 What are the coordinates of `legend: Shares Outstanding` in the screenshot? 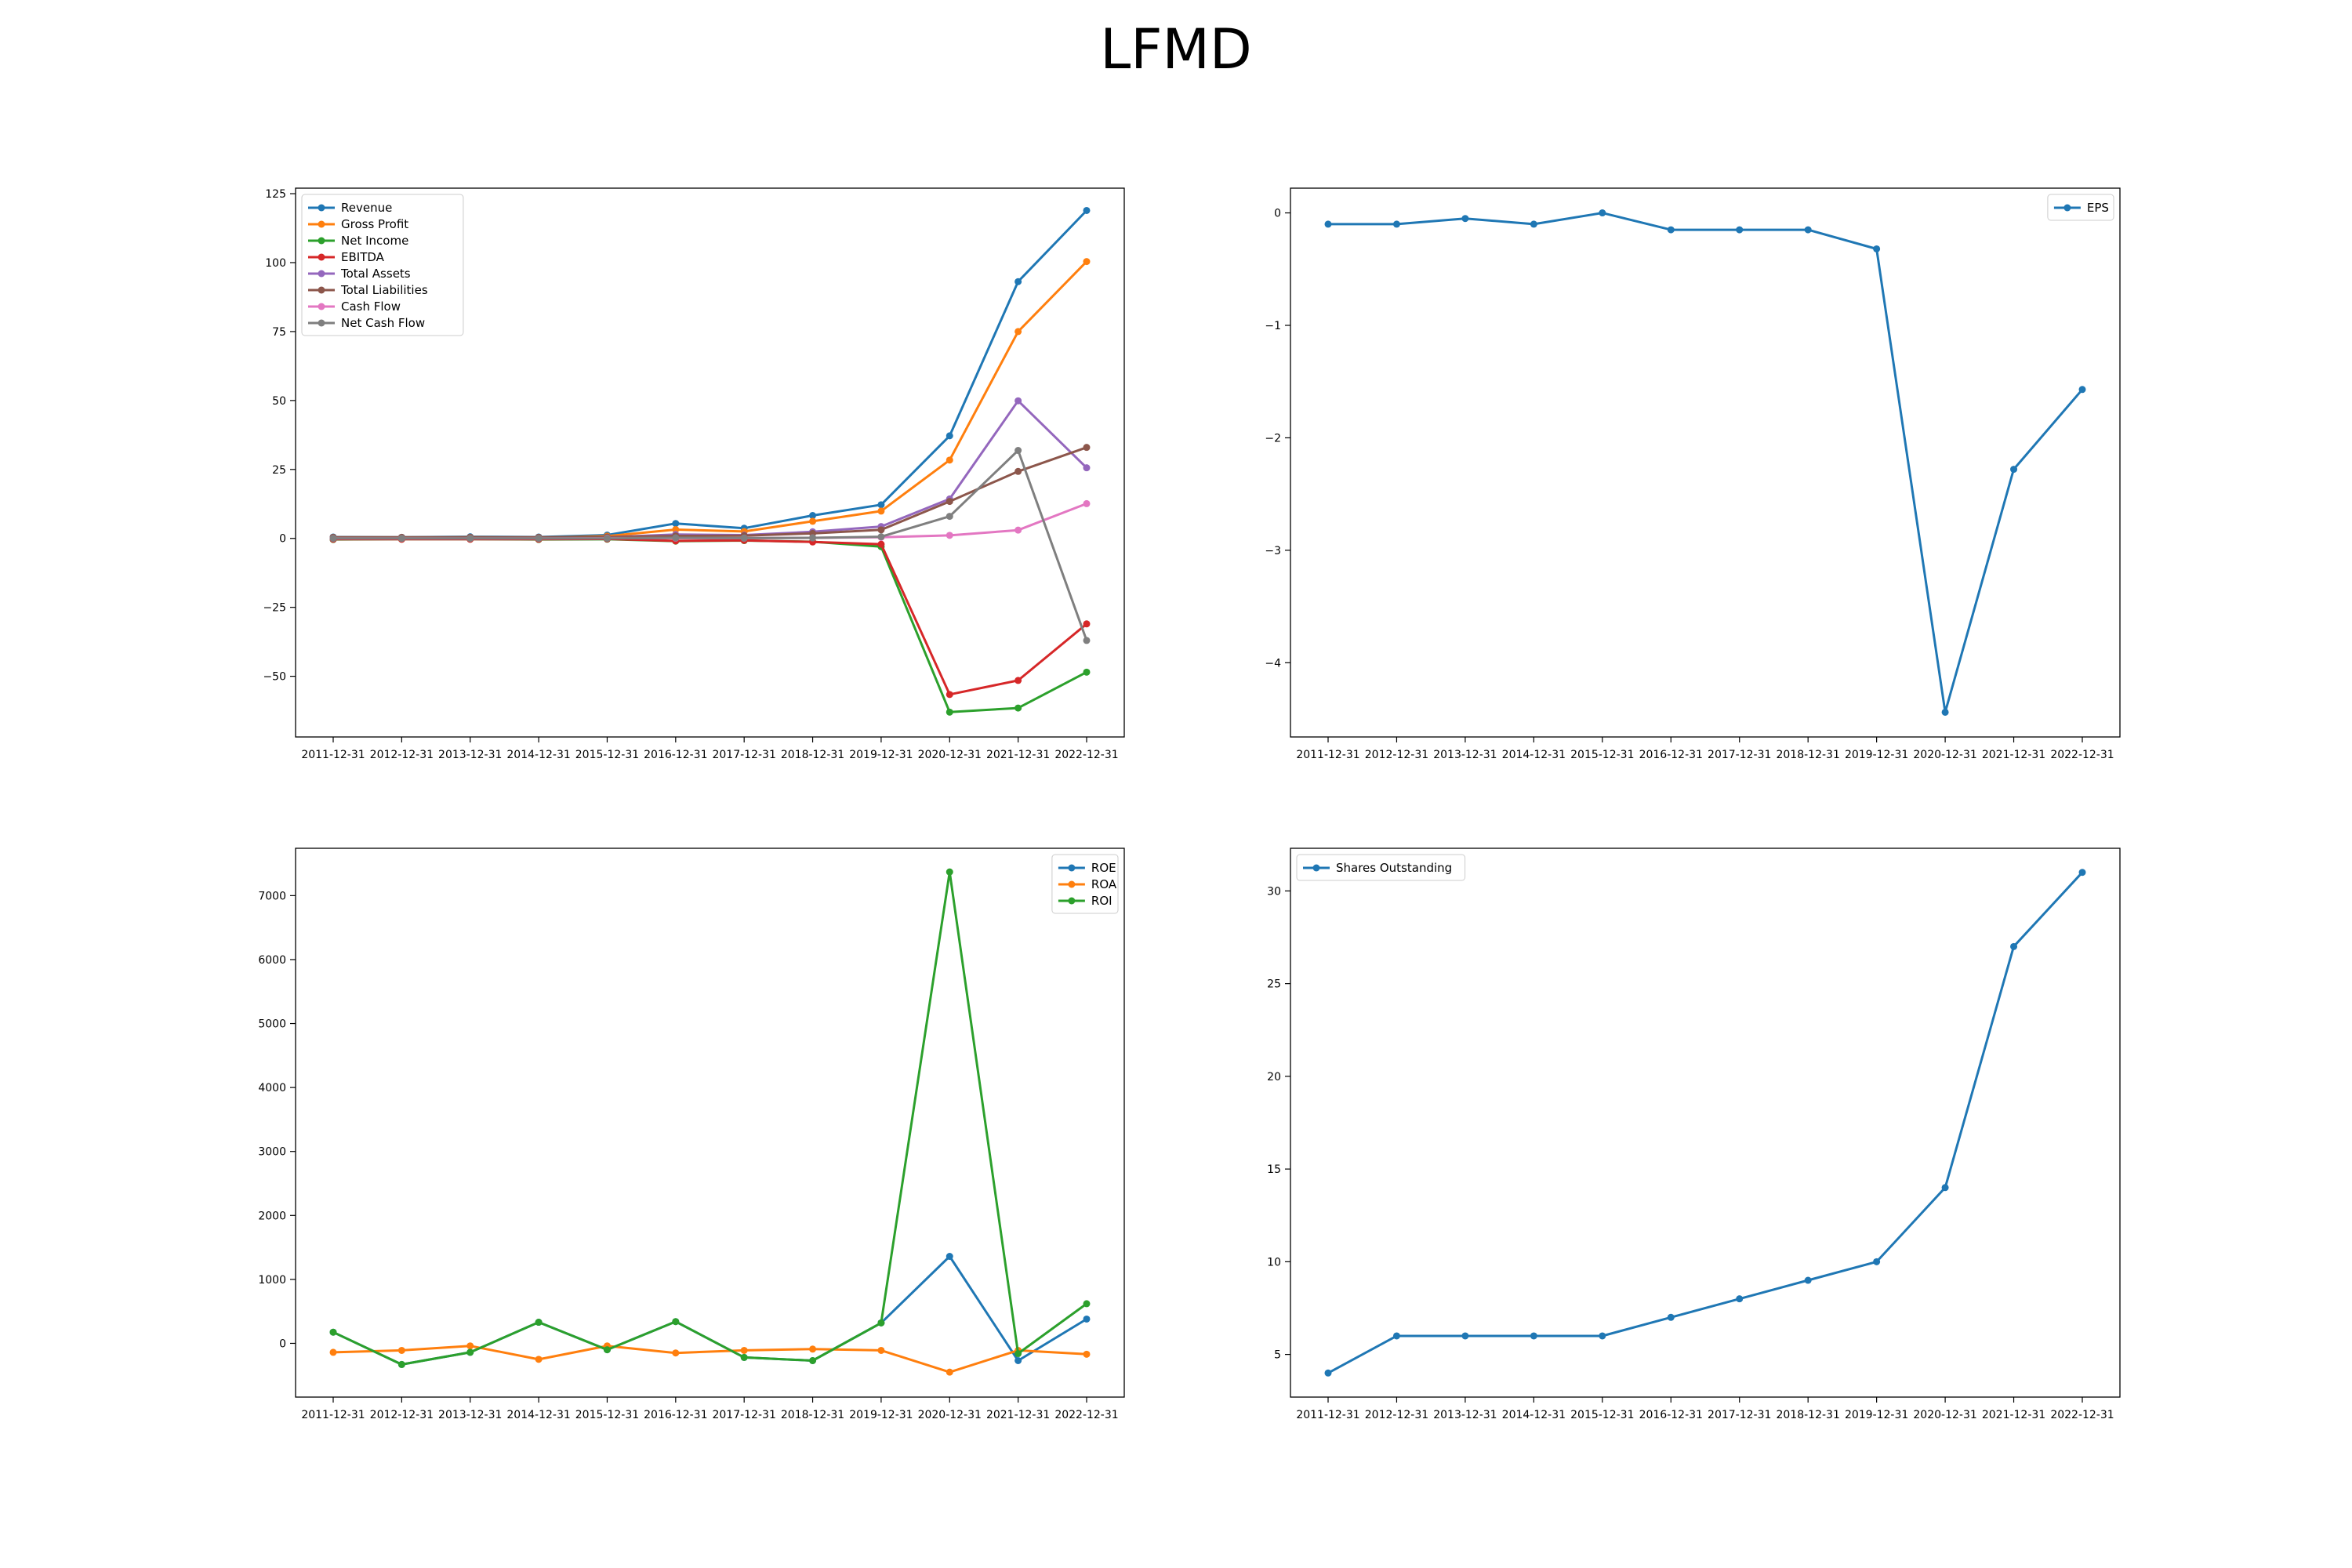 It's located at (1381, 868).